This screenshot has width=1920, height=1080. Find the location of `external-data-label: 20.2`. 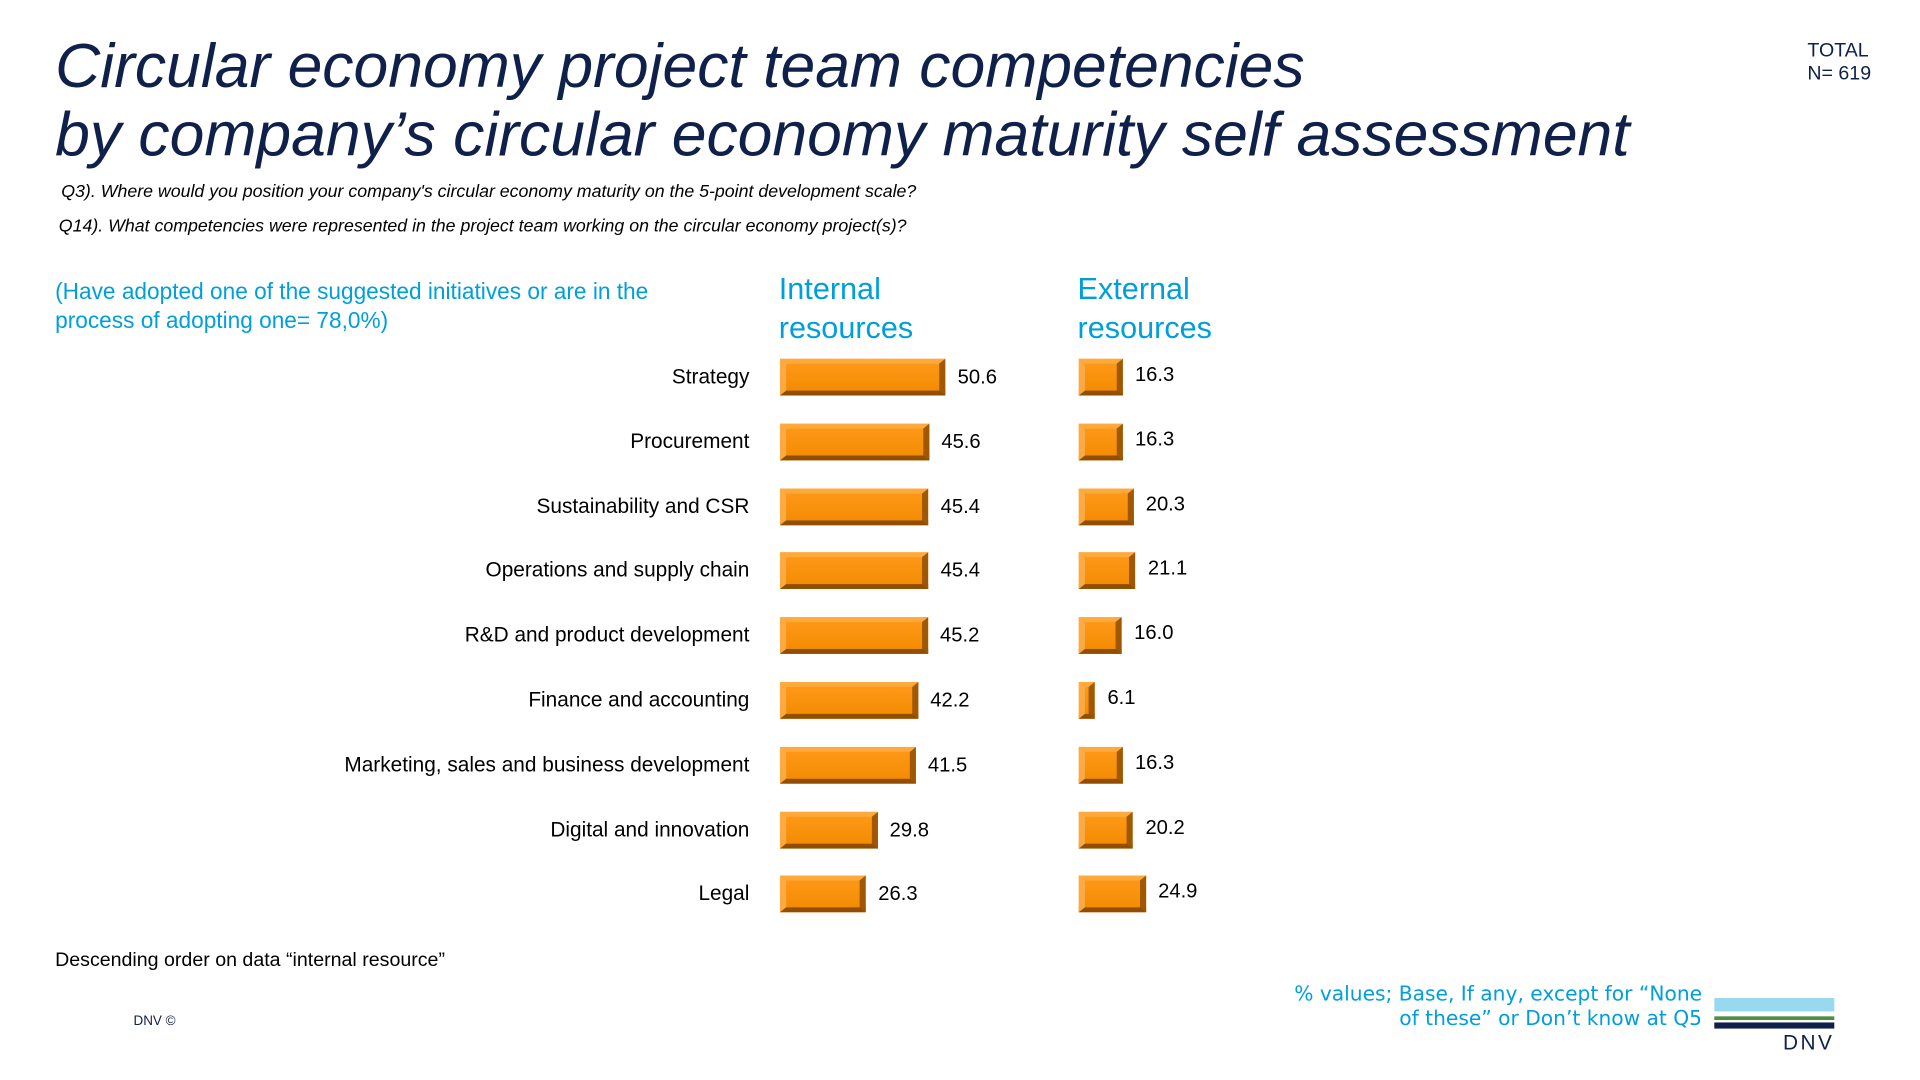

external-data-label: 20.2 is located at coordinates (1165, 827).